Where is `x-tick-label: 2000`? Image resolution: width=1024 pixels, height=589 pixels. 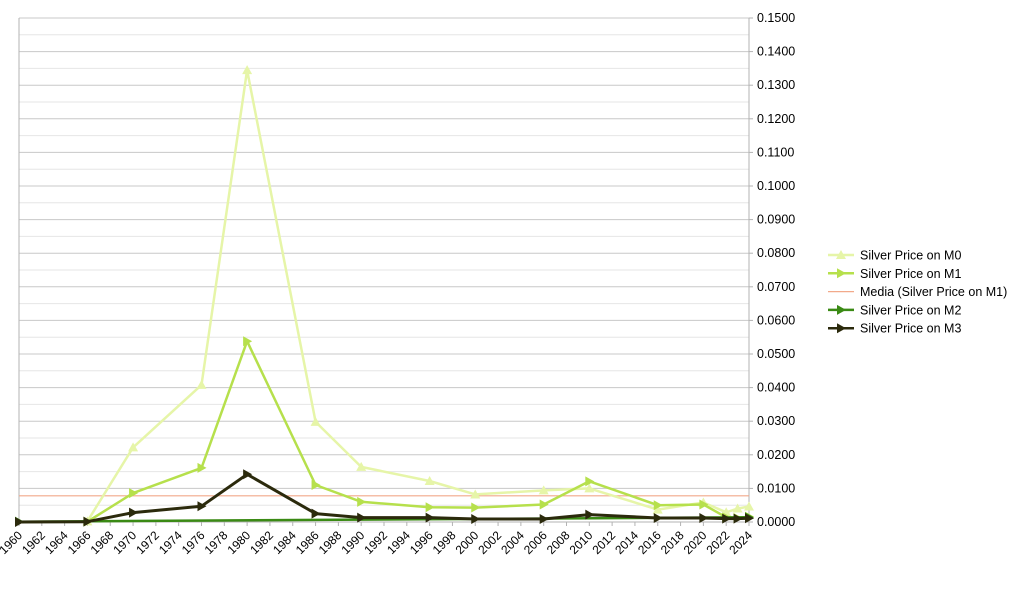 x-tick-label: 2000 is located at coordinates (467, 542).